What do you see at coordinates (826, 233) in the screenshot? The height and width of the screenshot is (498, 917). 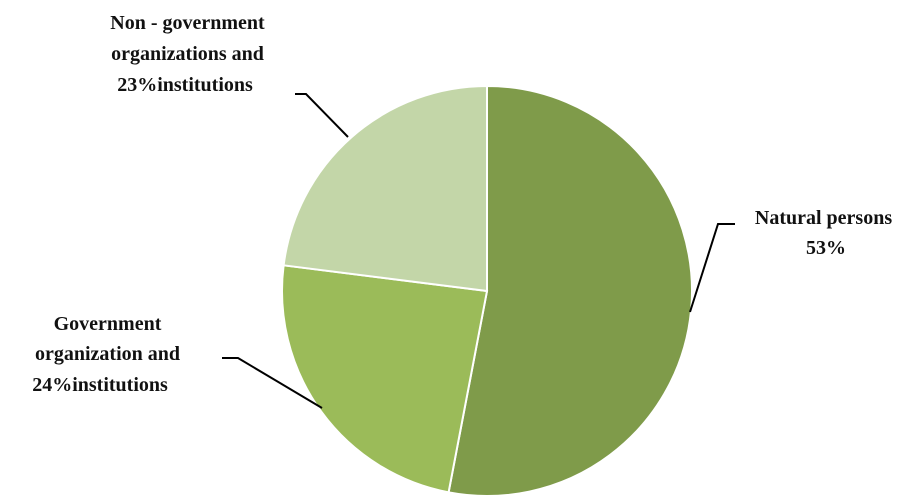 I see `label-natural-persons: Natural persons 53%` at bounding box center [826, 233].